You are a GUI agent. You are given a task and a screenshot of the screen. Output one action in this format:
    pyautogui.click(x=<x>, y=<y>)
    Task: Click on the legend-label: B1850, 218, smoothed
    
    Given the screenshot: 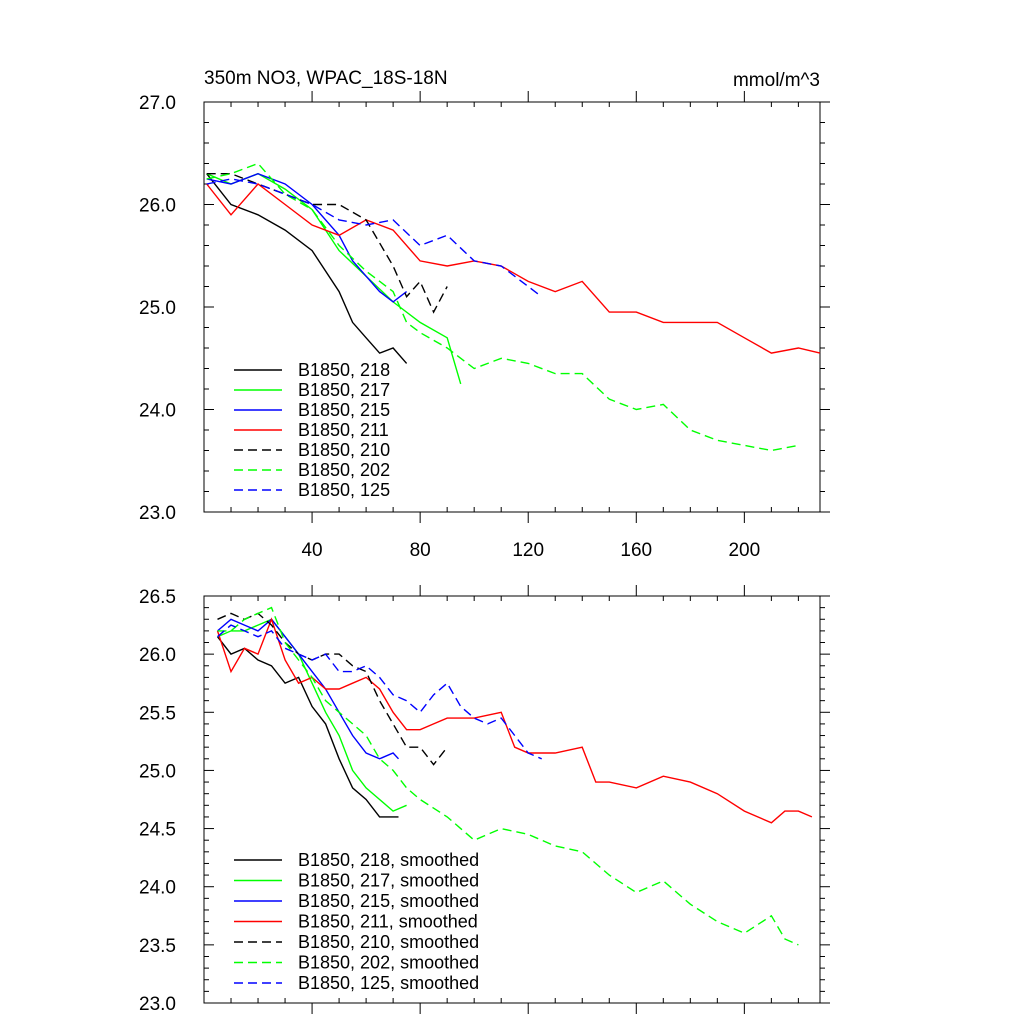 What is the action you would take?
    pyautogui.click(x=388, y=860)
    